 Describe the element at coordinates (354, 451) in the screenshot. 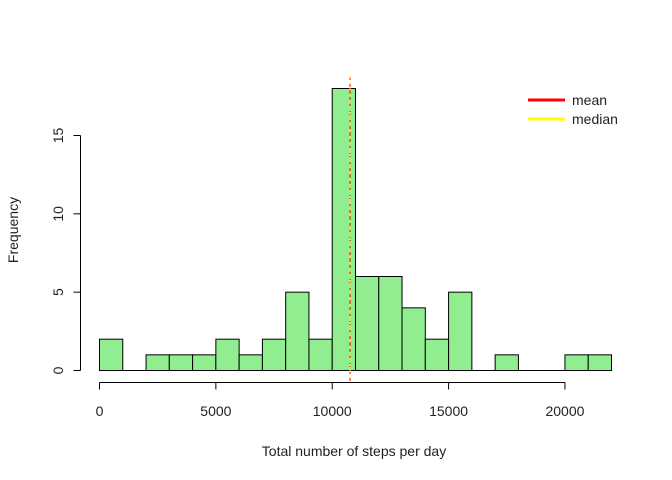

I see `x-axis-label: Total number of steps per day` at that location.